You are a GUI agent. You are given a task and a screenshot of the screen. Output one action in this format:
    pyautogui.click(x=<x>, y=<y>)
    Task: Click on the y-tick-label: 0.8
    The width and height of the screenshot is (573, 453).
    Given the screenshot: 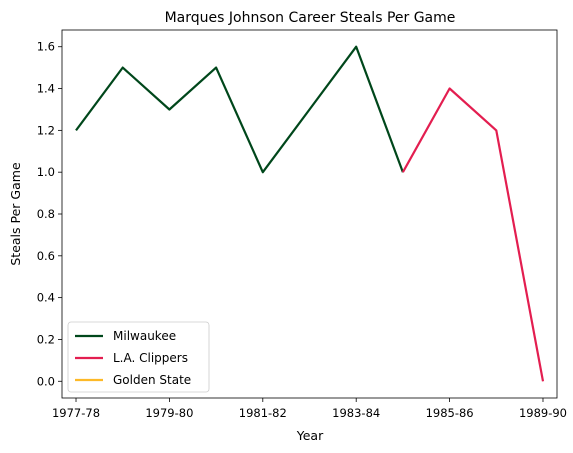 What is the action you would take?
    pyautogui.click(x=46, y=214)
    